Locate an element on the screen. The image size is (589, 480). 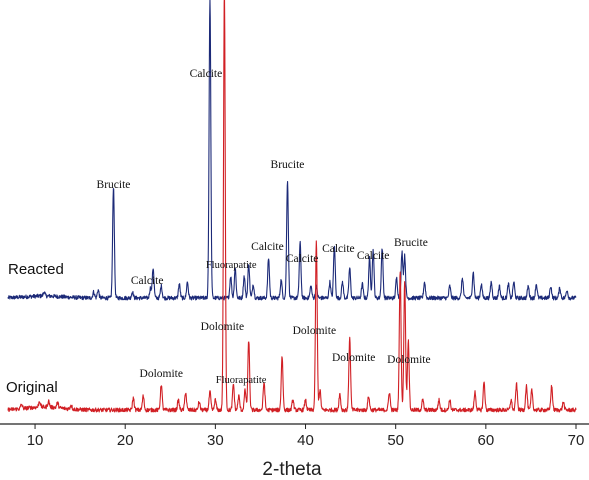
x-tick-label: 50 is located at coordinates (395, 440).